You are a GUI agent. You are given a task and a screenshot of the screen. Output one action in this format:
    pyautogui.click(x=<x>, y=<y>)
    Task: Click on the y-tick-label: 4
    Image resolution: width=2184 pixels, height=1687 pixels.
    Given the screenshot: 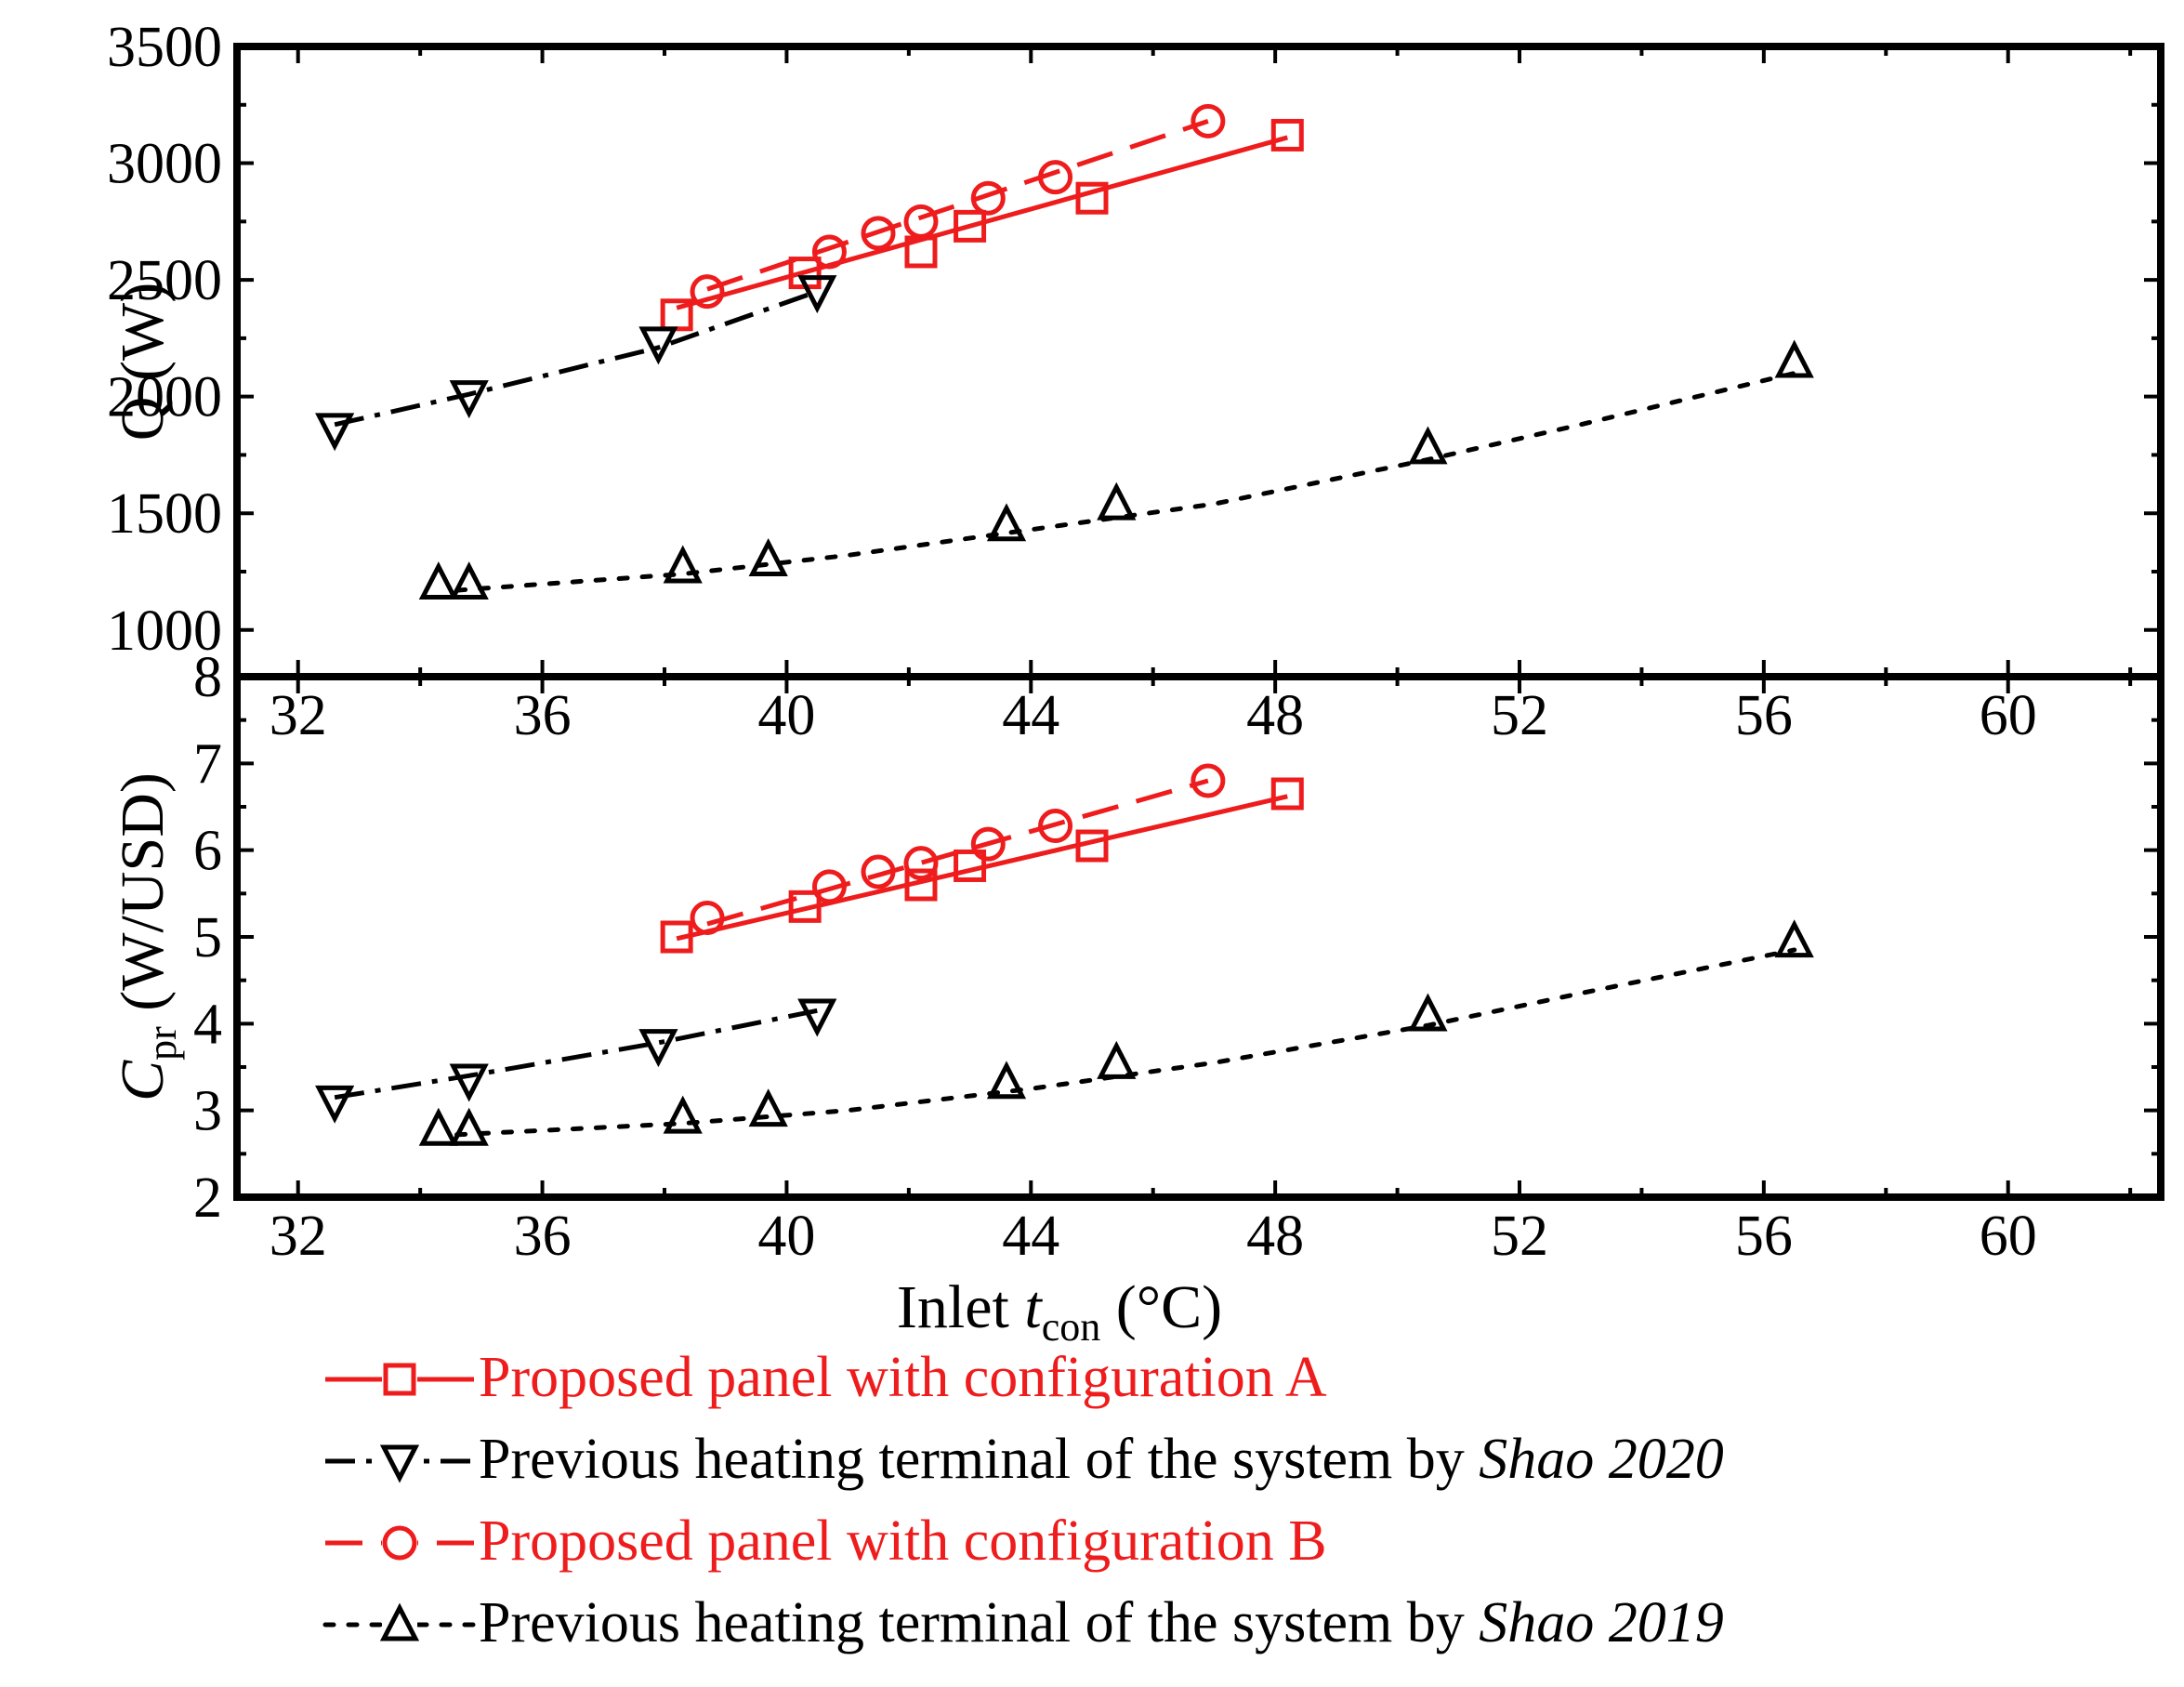 What is the action you would take?
    pyautogui.click(x=207, y=1024)
    